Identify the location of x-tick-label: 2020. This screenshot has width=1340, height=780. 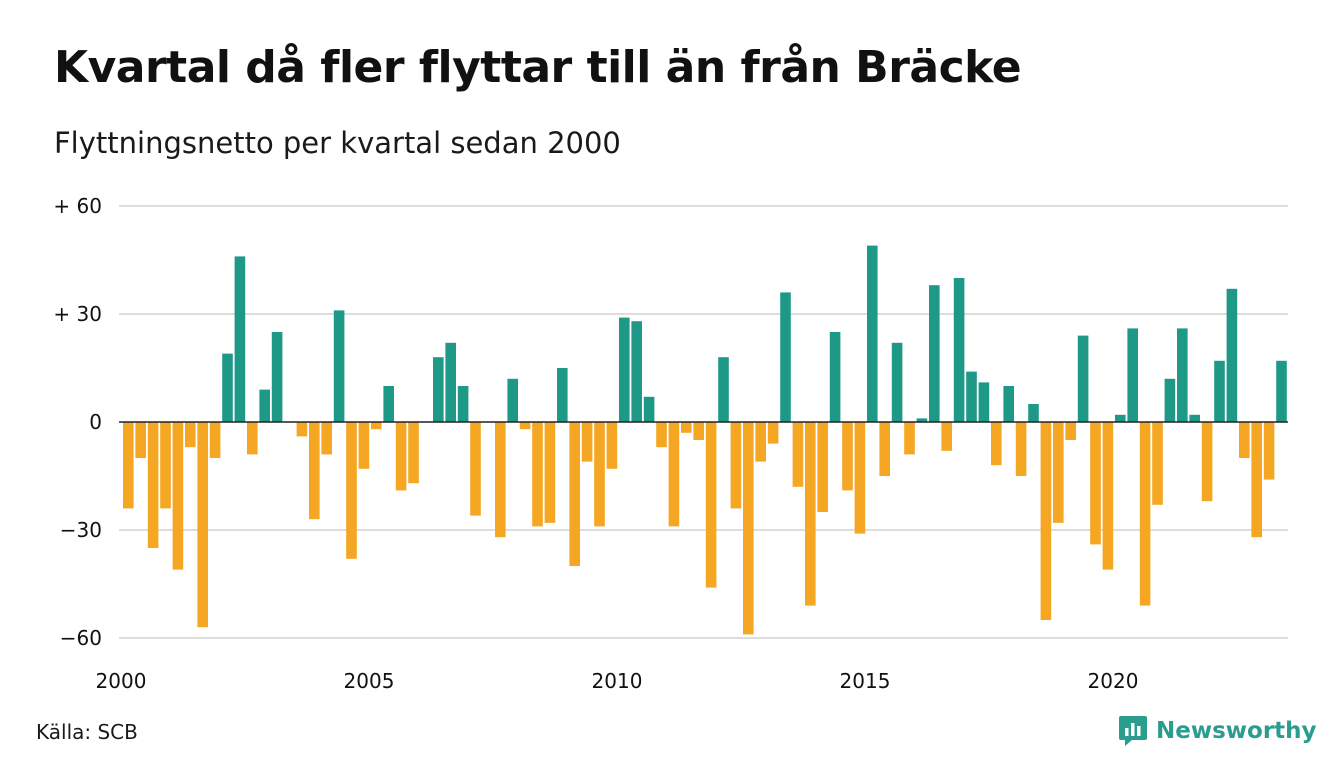
(1113, 681).